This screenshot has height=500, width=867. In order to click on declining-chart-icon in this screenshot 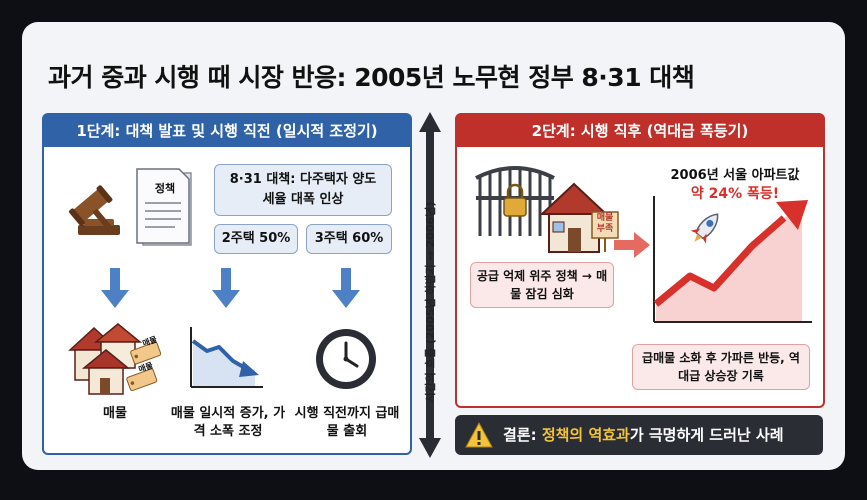, I will do `click(226, 357)`.